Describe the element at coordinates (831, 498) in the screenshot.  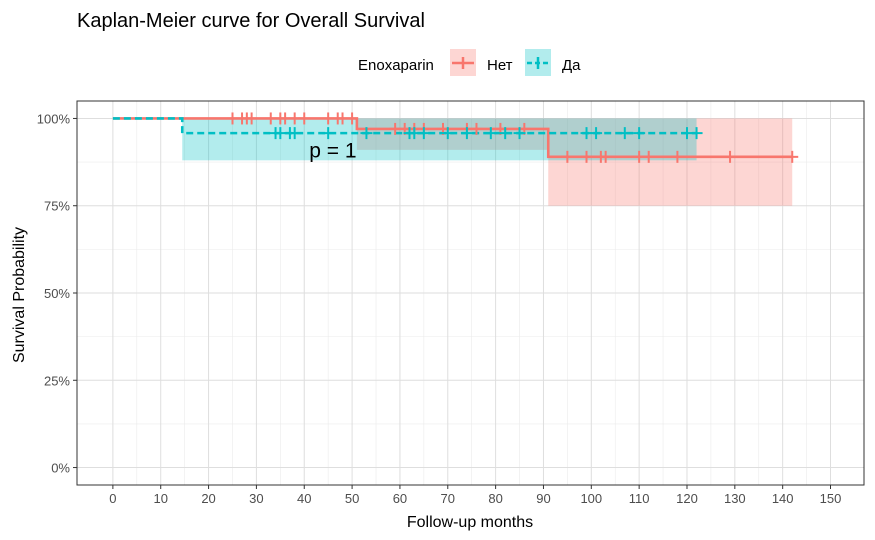
I see `x-tick-label: 150` at that location.